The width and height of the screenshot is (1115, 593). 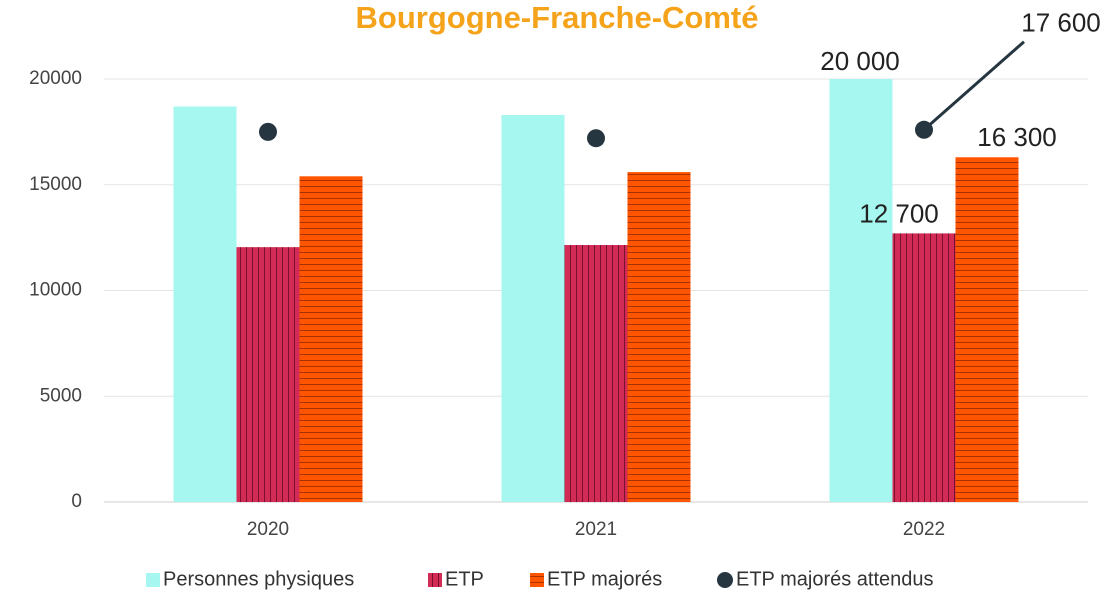 I want to click on x-tick-label: 2020, so click(x=268, y=529).